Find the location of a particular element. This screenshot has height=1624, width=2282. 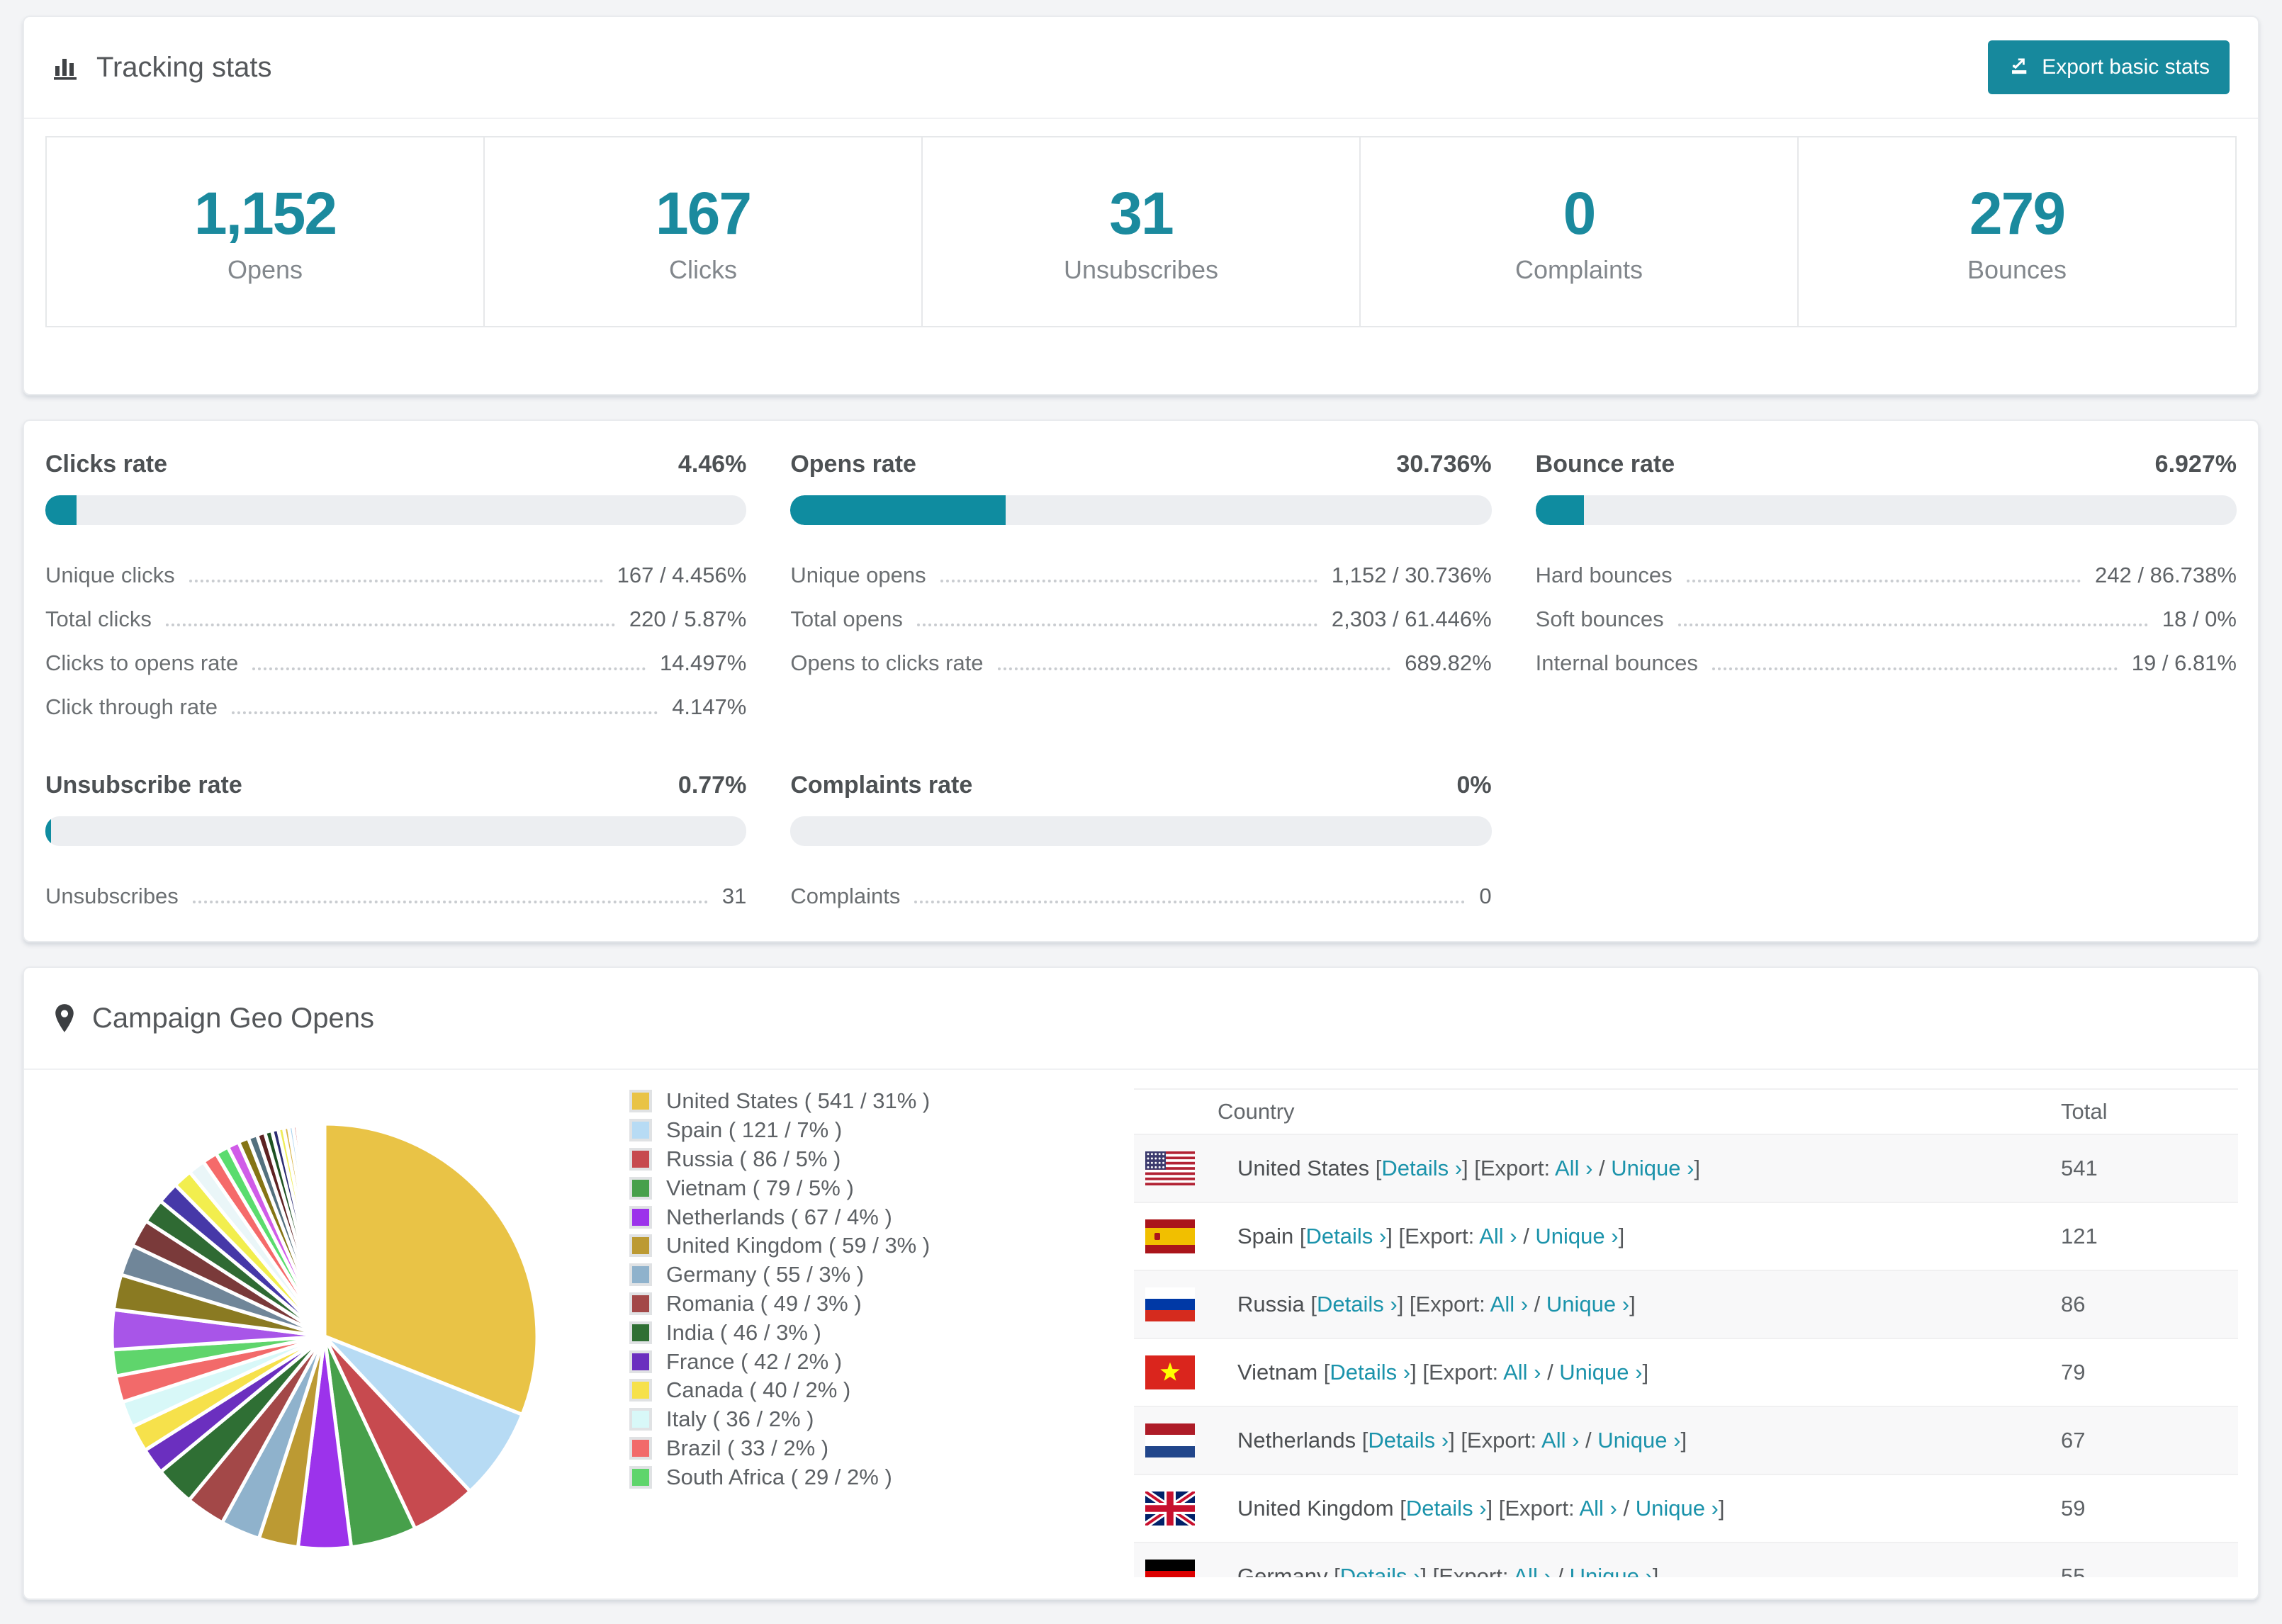

summary-cell-unsubscribes: 31 Unsubscribes is located at coordinates (1142, 231).